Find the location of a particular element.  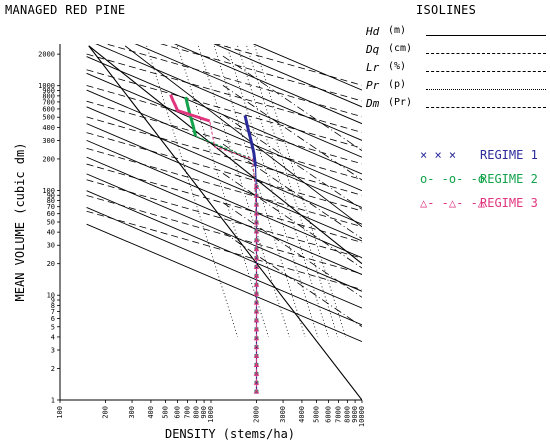

isoline-dashed-swatch is located at coordinates (486, 53).